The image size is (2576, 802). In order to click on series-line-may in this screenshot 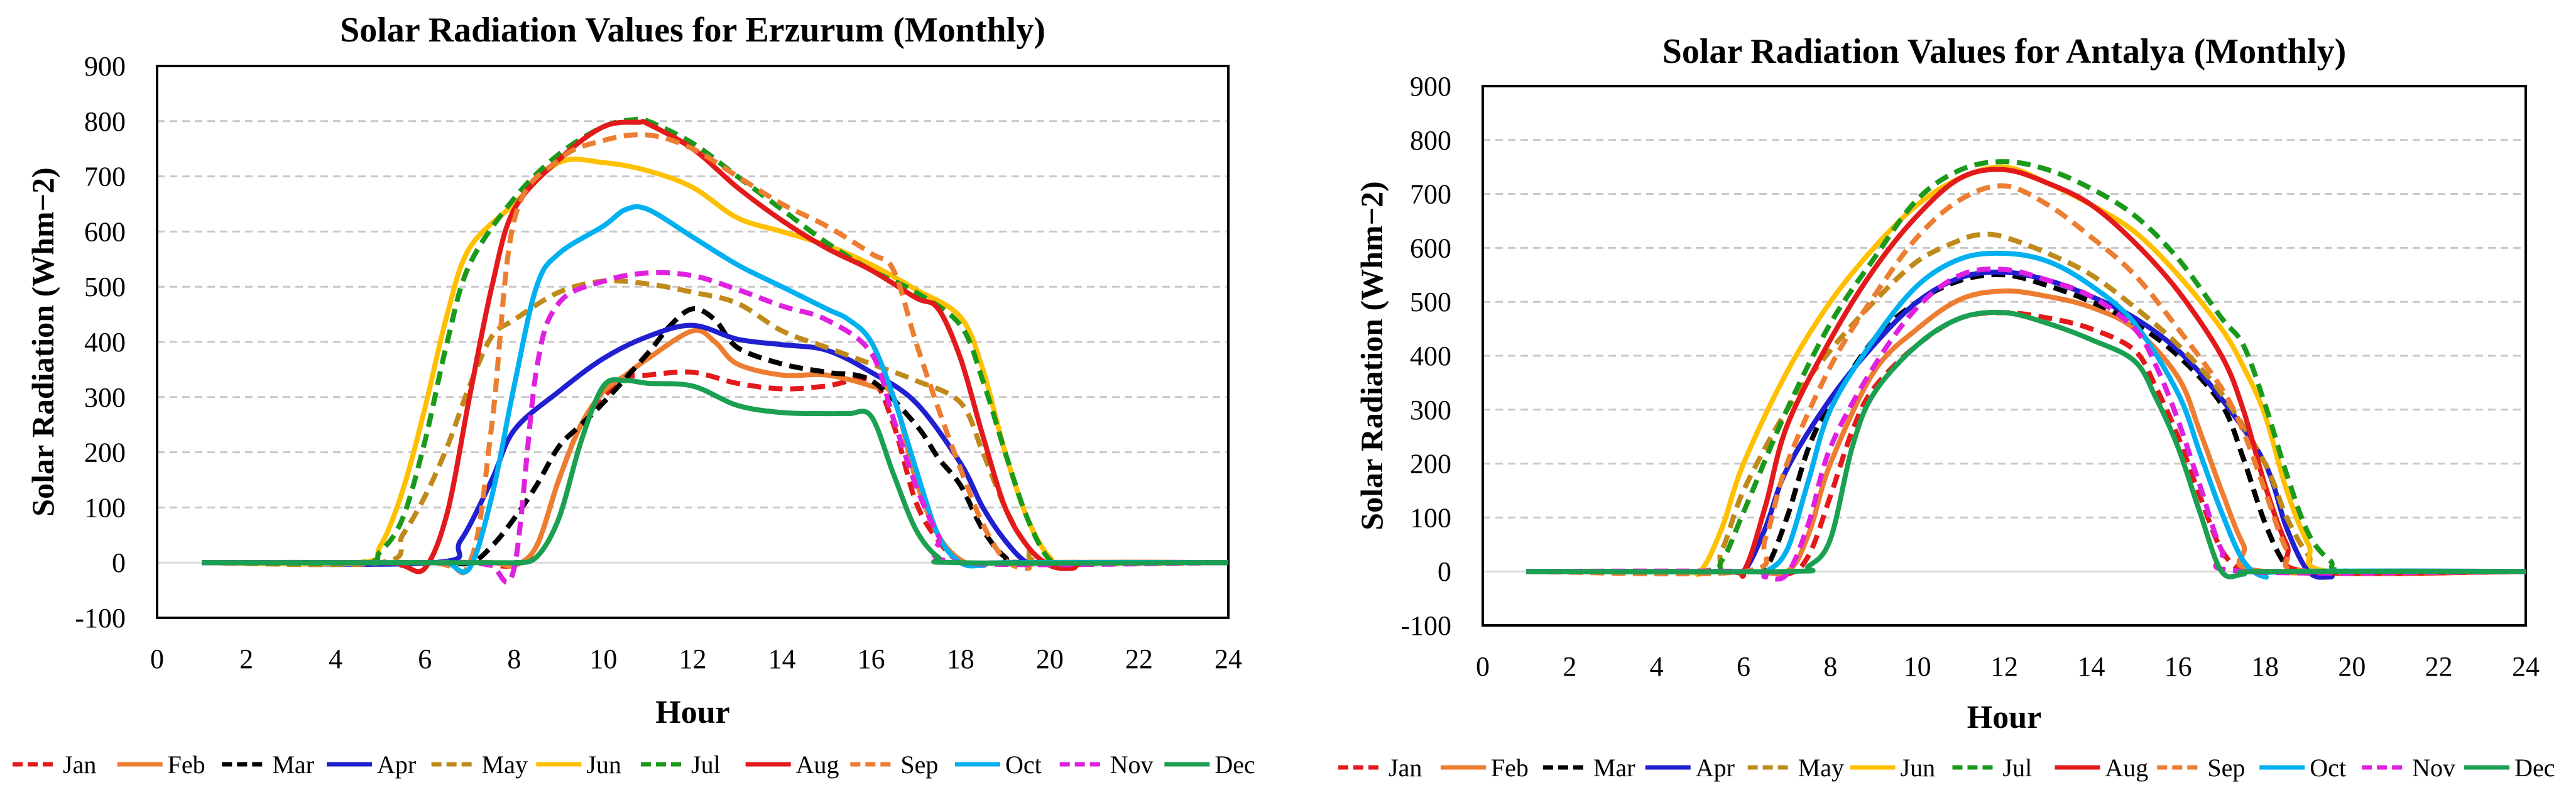, I will do `click(715, 423)`.